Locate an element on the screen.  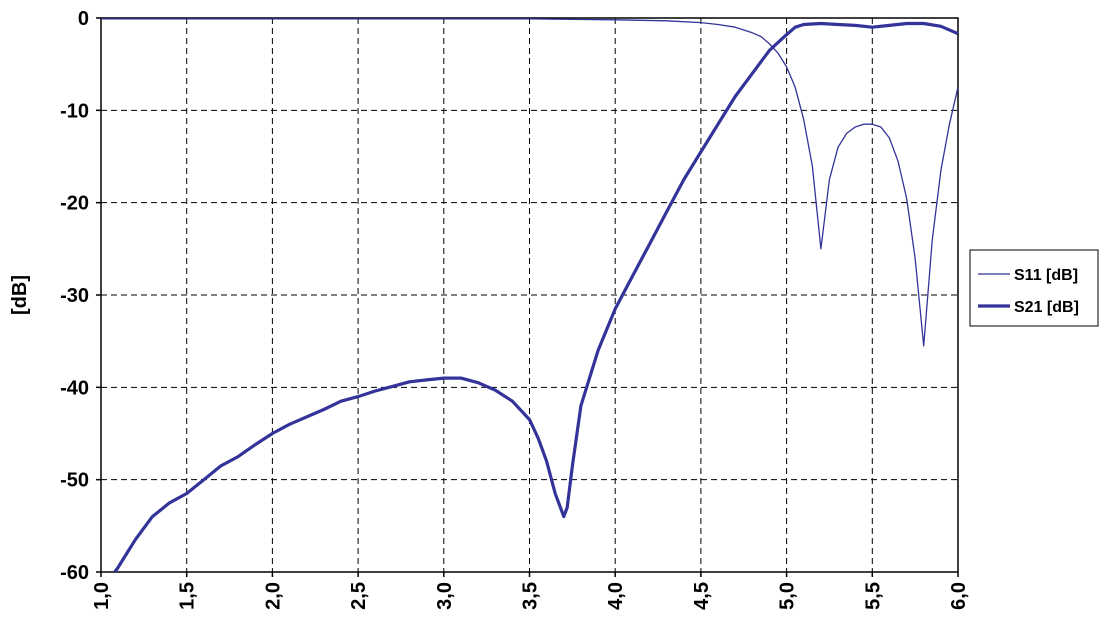
y-tick-label: -40 is located at coordinates (74, 388).